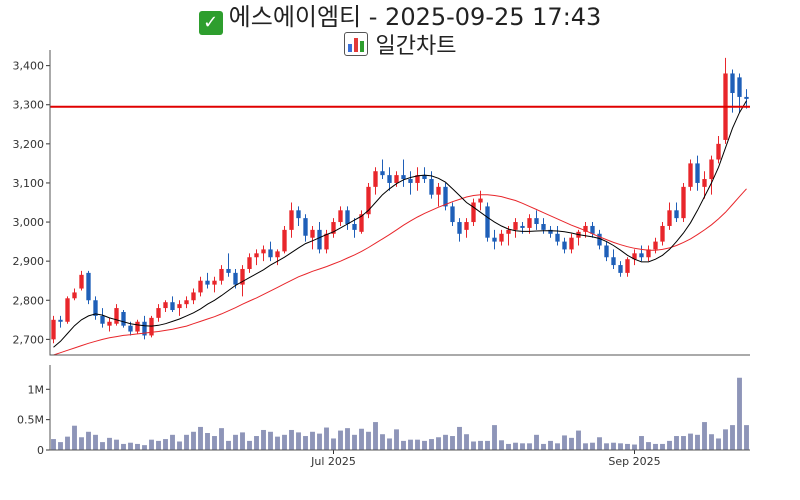  I want to click on check-mark-icon: ✓, so click(210, 23).